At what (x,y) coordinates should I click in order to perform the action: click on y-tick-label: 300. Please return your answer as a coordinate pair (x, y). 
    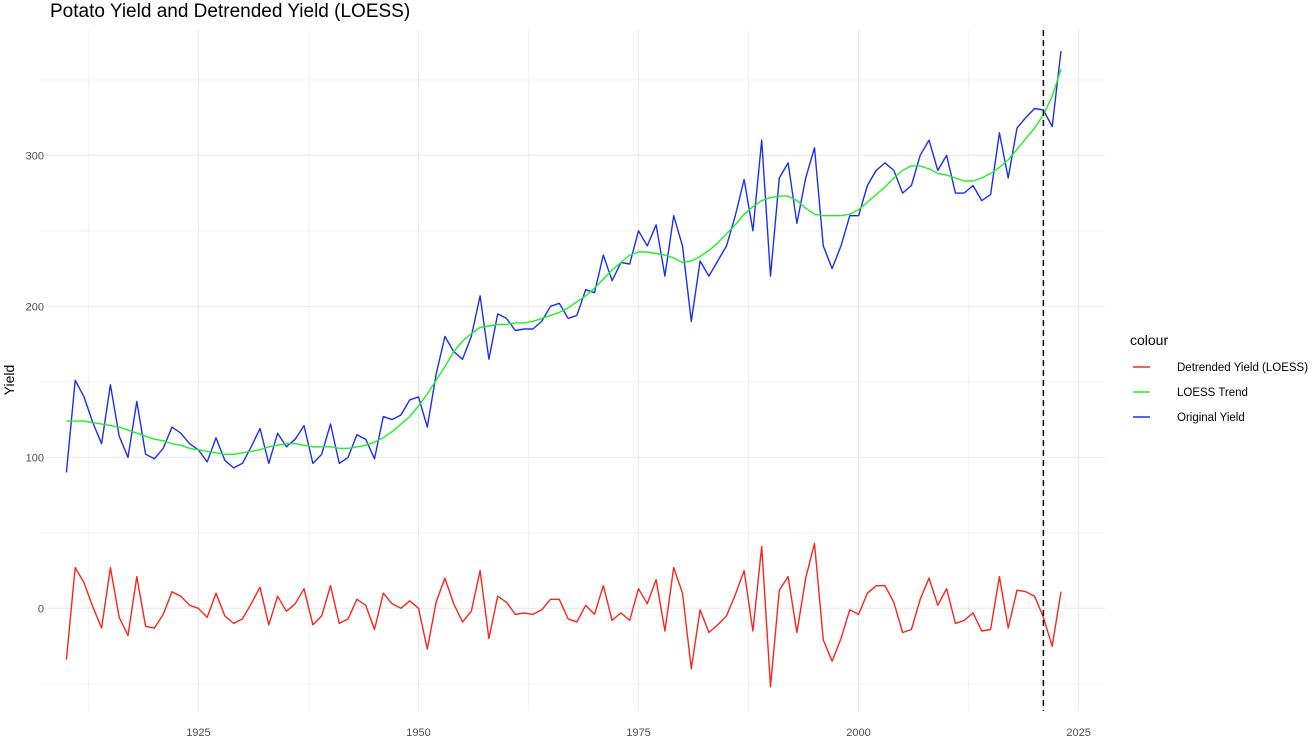
    Looking at the image, I should click on (35, 156).